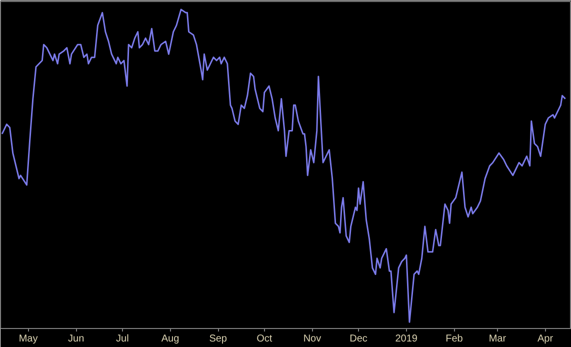 This screenshot has height=347, width=571. Describe the element at coordinates (28, 339) in the screenshot. I see `x-tick-label: May` at that location.